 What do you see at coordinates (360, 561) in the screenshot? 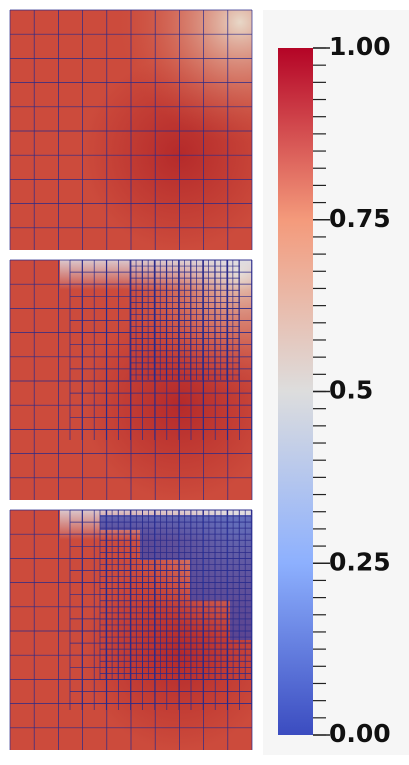
I see `tick-label: 0.25` at bounding box center [360, 561].